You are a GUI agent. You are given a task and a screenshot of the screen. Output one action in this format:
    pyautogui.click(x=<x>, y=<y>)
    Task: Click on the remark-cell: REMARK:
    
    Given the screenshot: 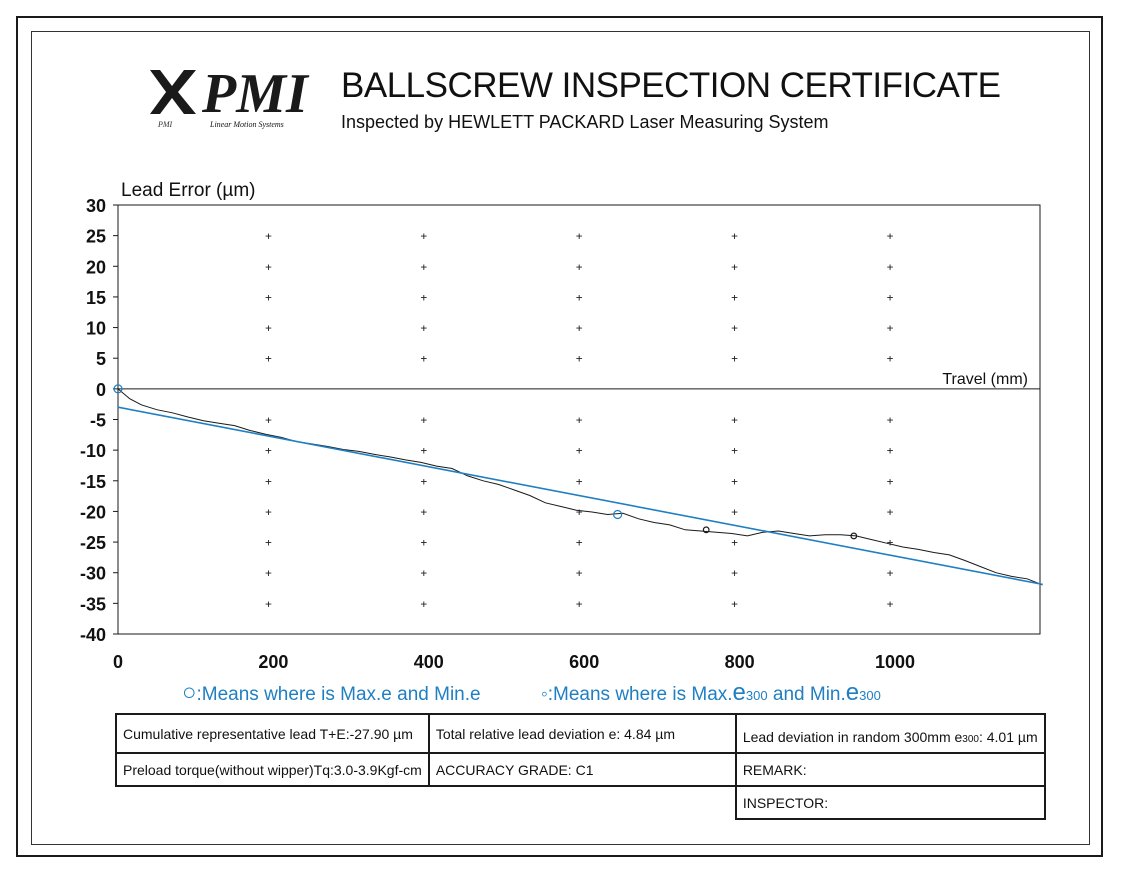 What is the action you would take?
    pyautogui.click(x=890, y=769)
    